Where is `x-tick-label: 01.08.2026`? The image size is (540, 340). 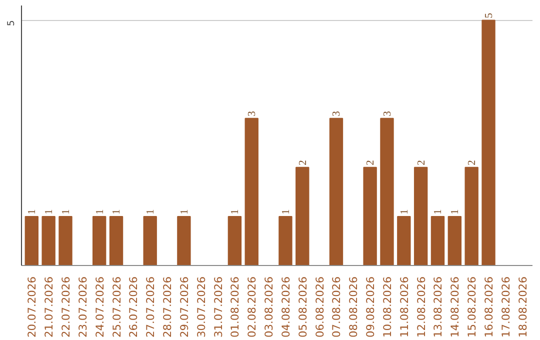 x-tick-label: 01.08.2026 is located at coordinates (235, 307).